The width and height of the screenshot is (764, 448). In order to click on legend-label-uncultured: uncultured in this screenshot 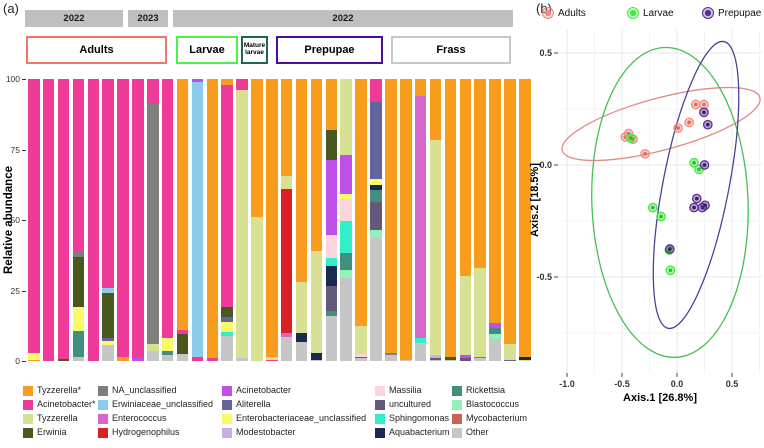, I will do `click(410, 404)`.